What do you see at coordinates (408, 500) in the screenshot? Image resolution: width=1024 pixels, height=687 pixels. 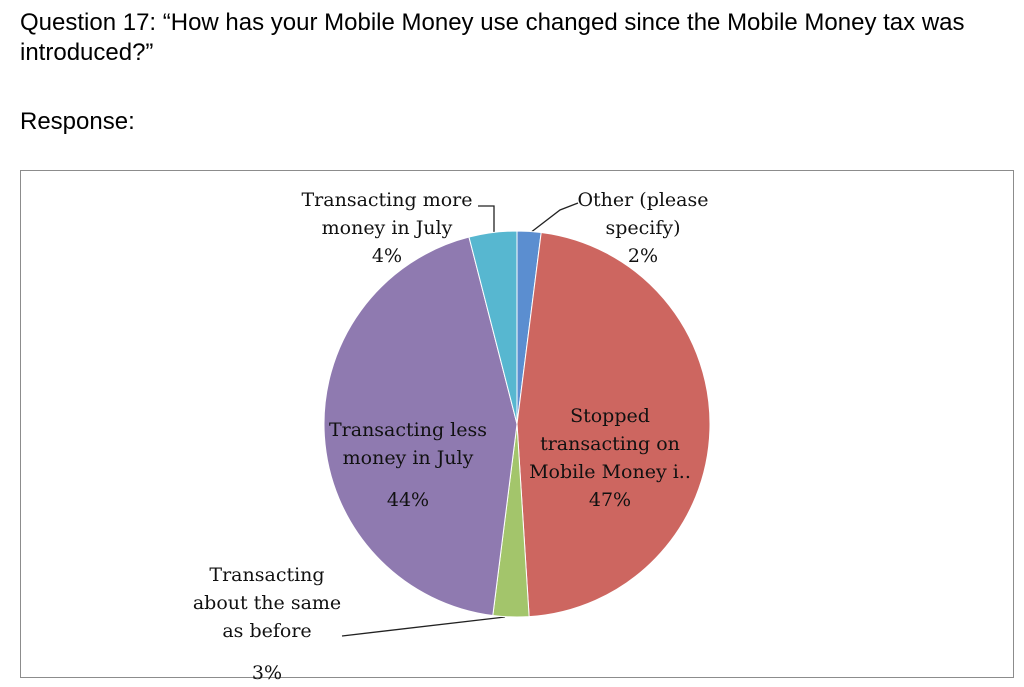 I see `slice-value-label: 44%` at bounding box center [408, 500].